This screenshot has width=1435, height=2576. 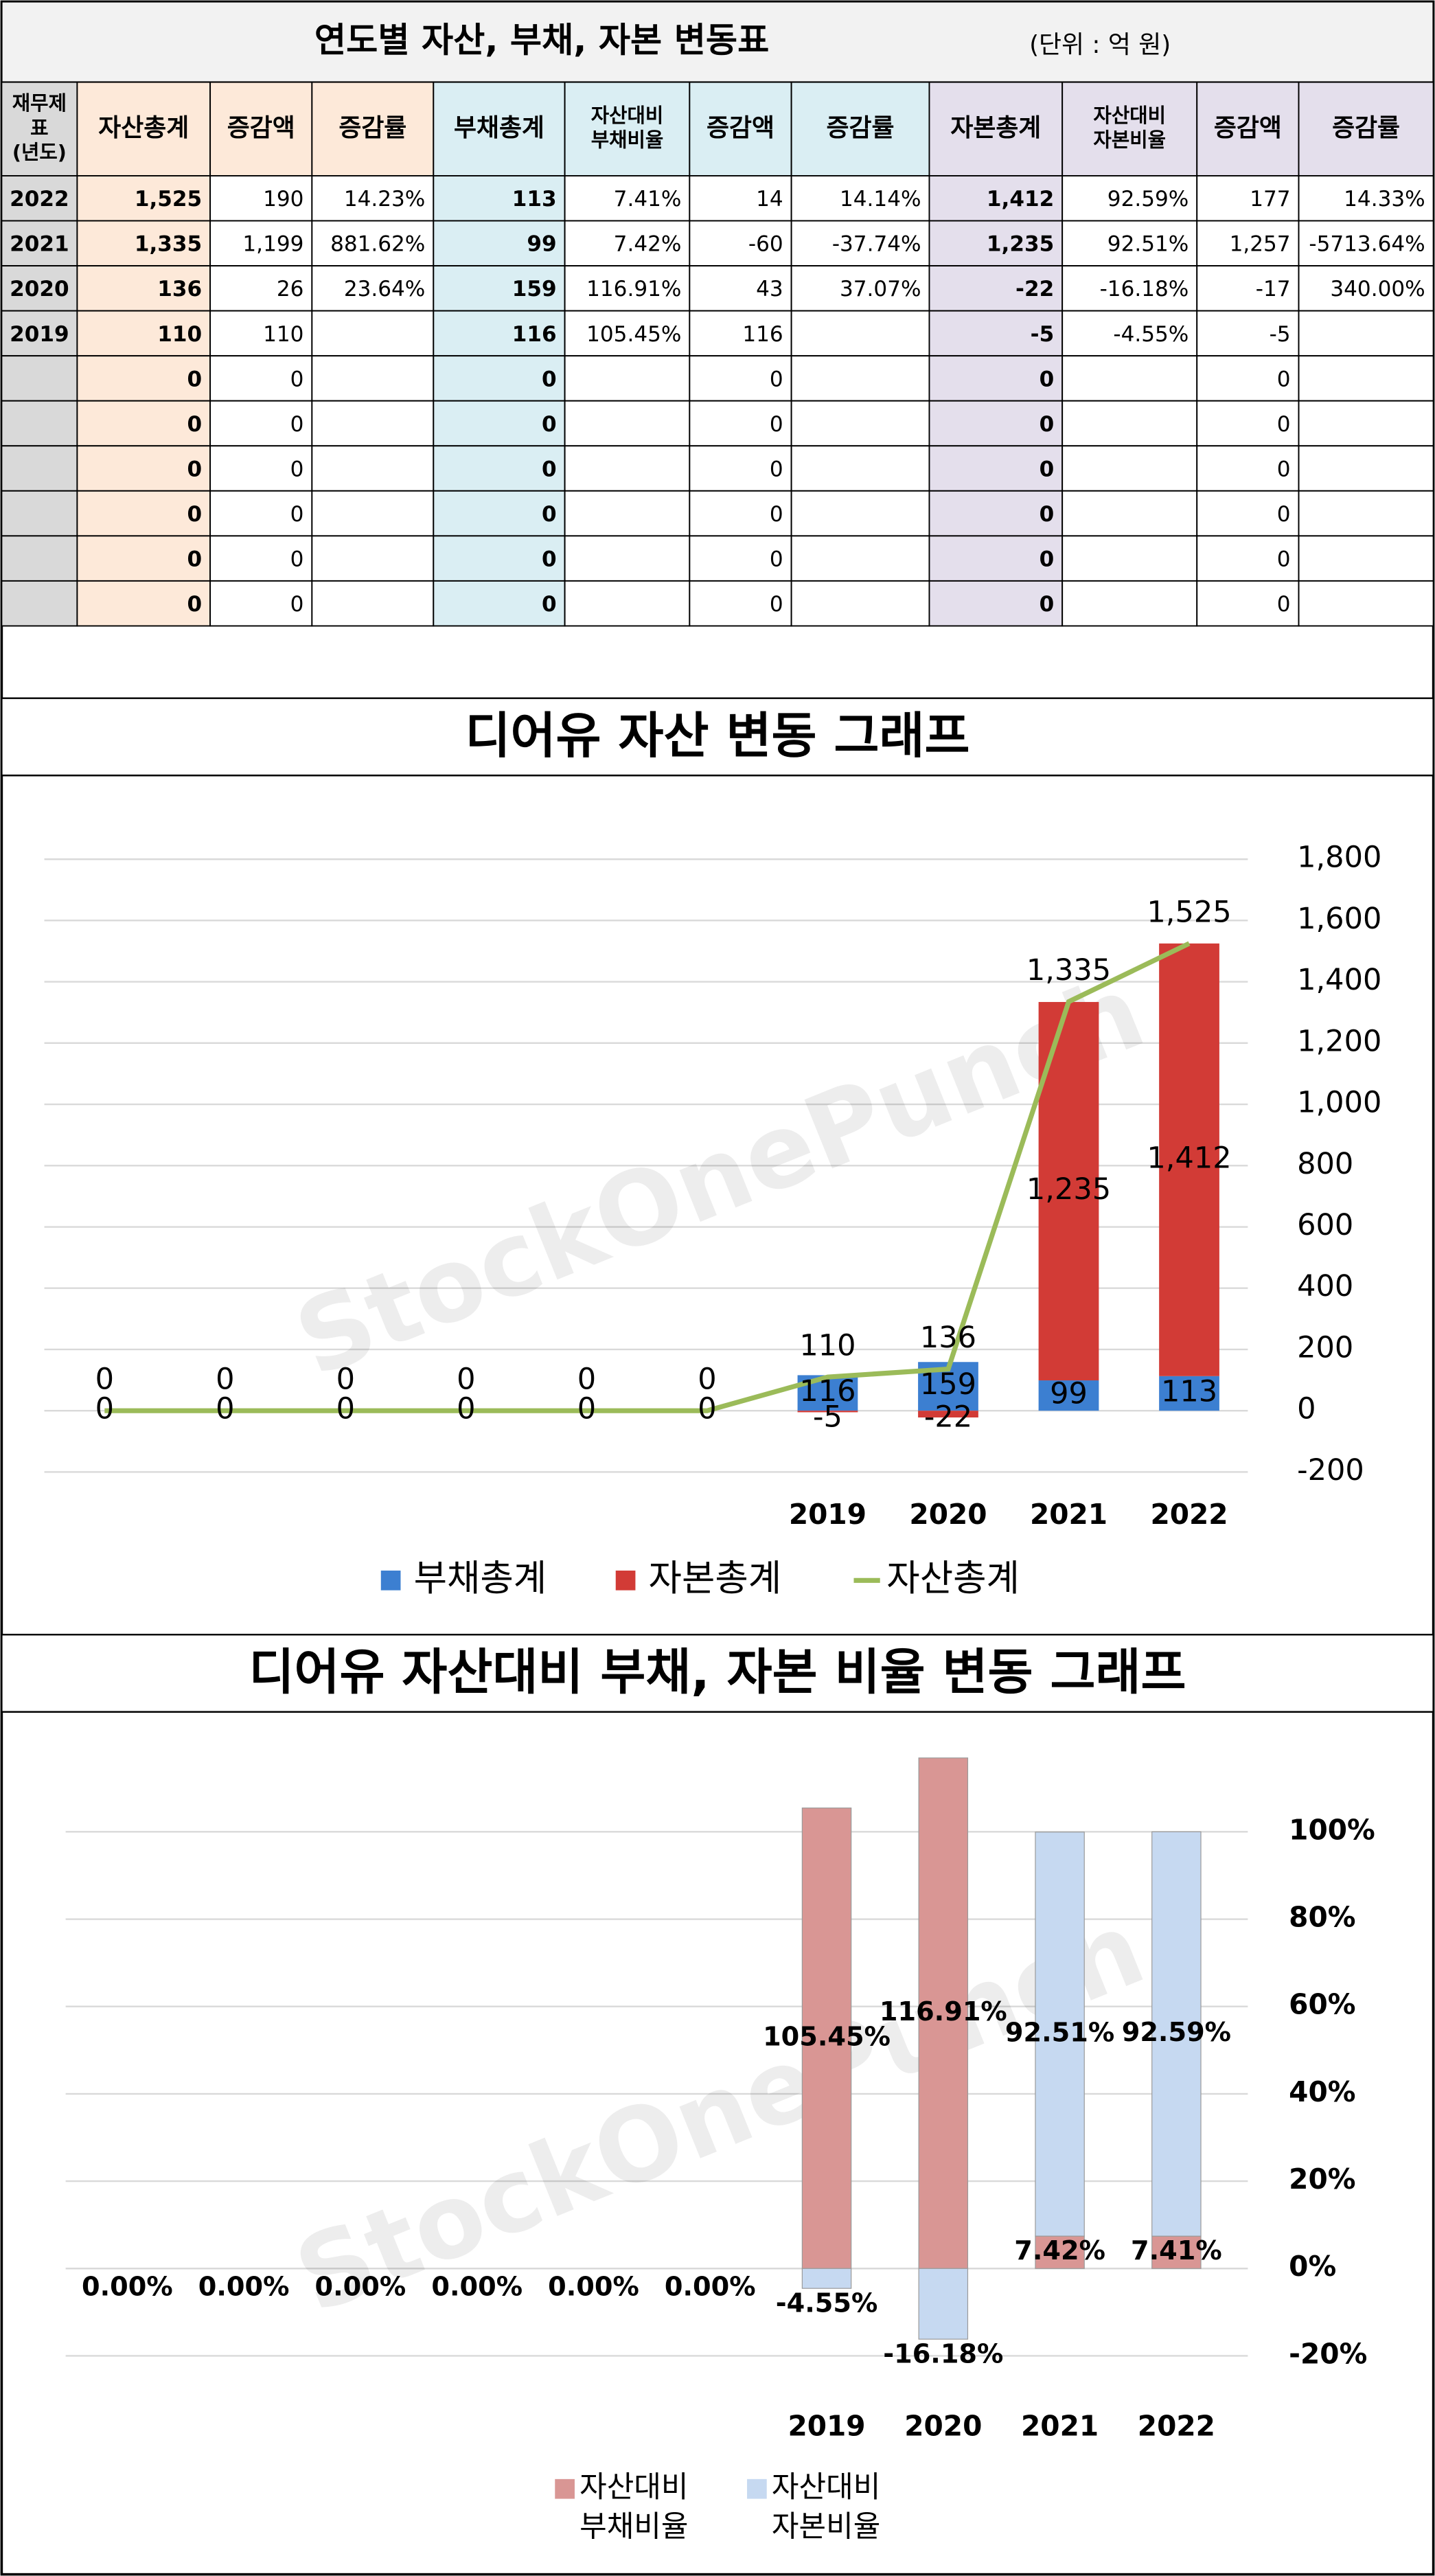 I want to click on cell-text: -16.18%, so click(x=1144, y=289).